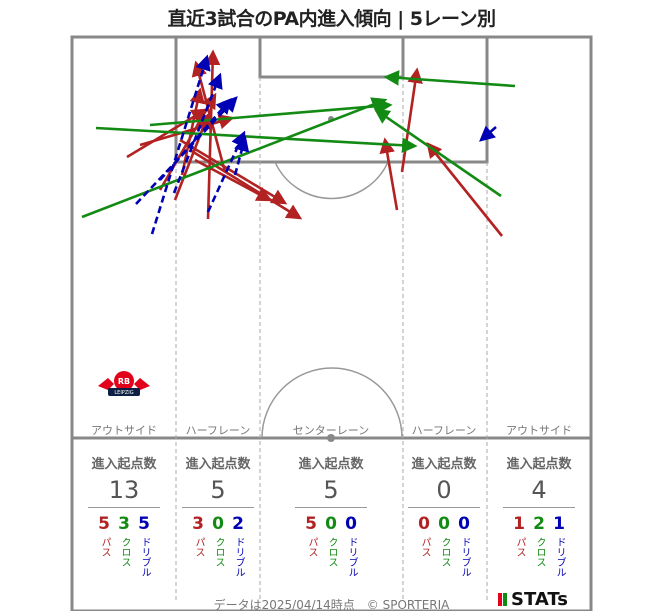 The image size is (663, 613). I want to click on count-pass: 0, so click(424, 524).